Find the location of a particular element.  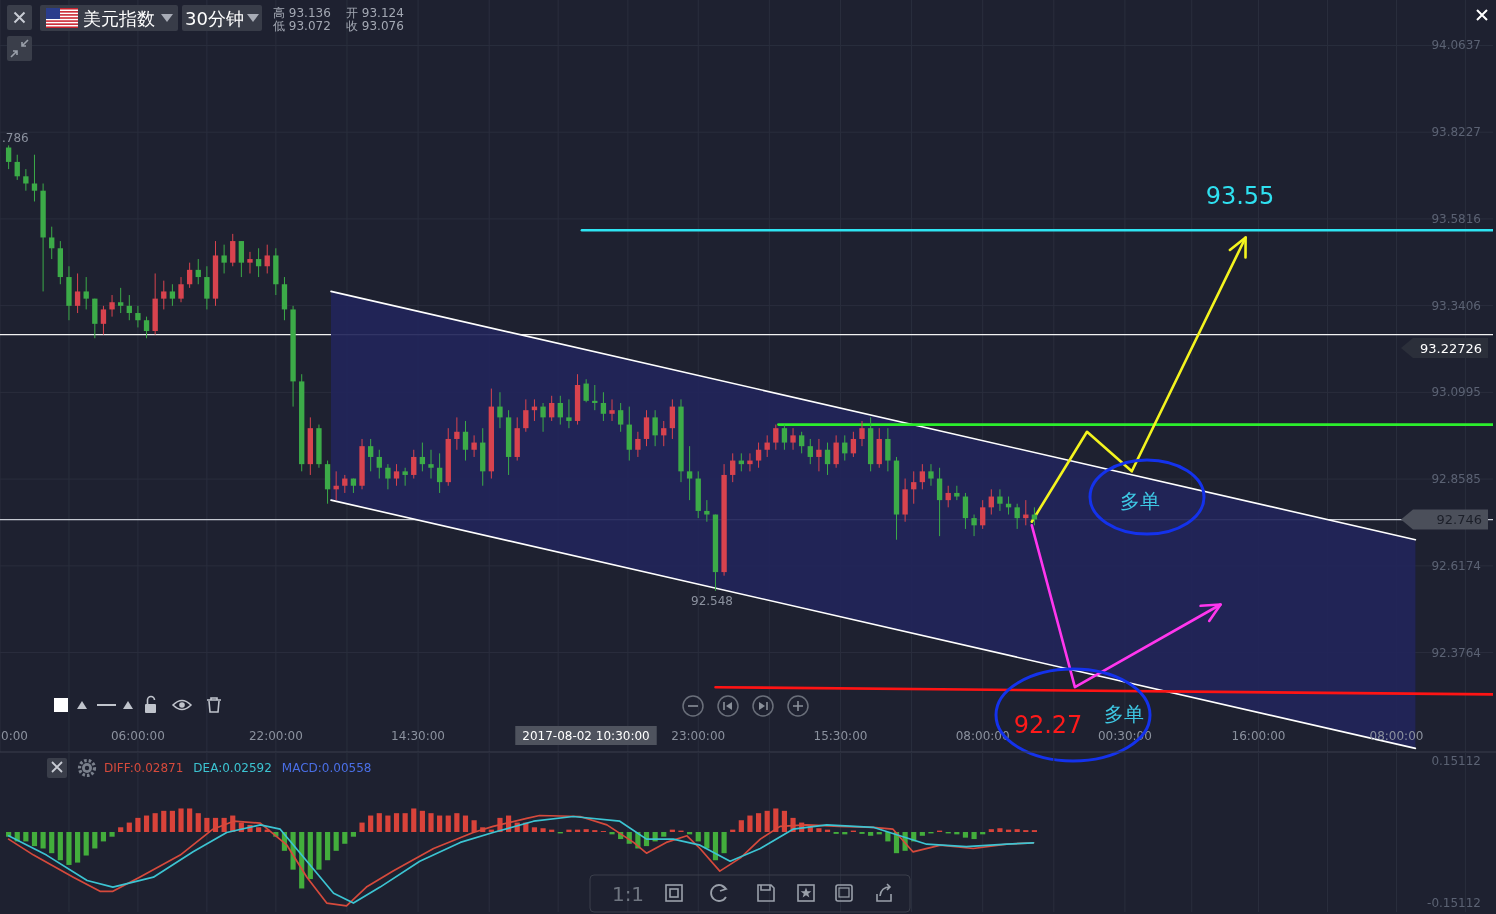

y-tick-label: -0.15112 is located at coordinates (1454, 903).